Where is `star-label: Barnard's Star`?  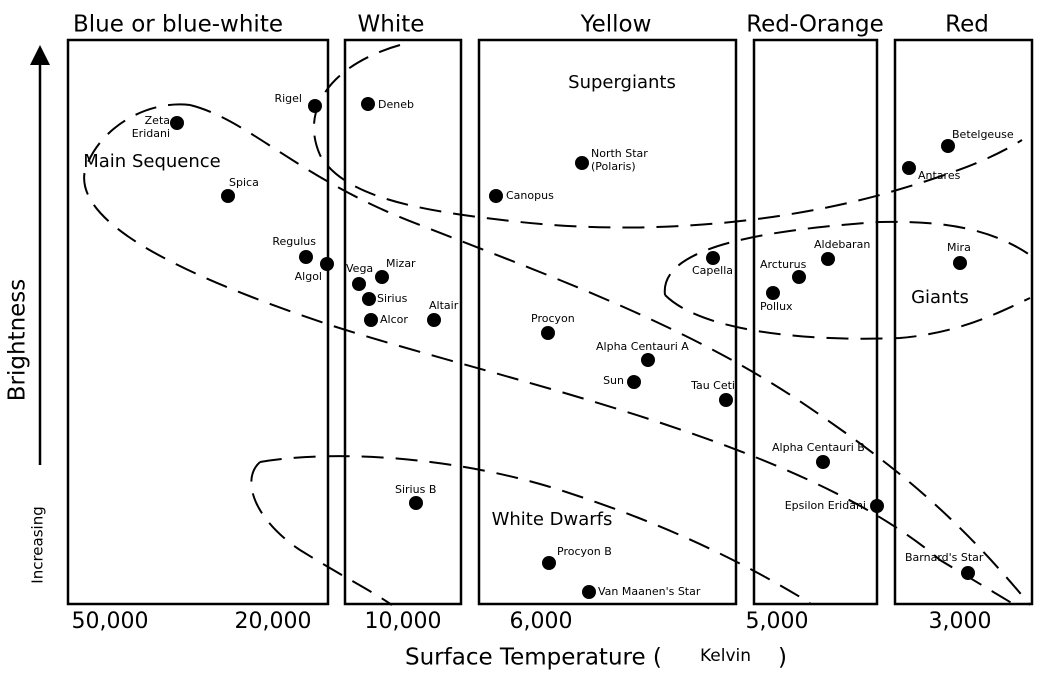
star-label: Barnard's Star is located at coordinates (944, 557).